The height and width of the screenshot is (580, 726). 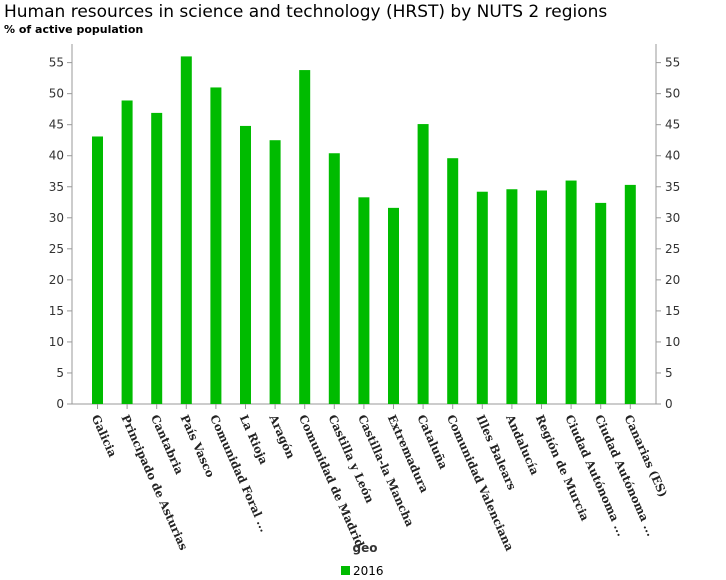 I want to click on x-axis-title: geo, so click(x=365, y=548).